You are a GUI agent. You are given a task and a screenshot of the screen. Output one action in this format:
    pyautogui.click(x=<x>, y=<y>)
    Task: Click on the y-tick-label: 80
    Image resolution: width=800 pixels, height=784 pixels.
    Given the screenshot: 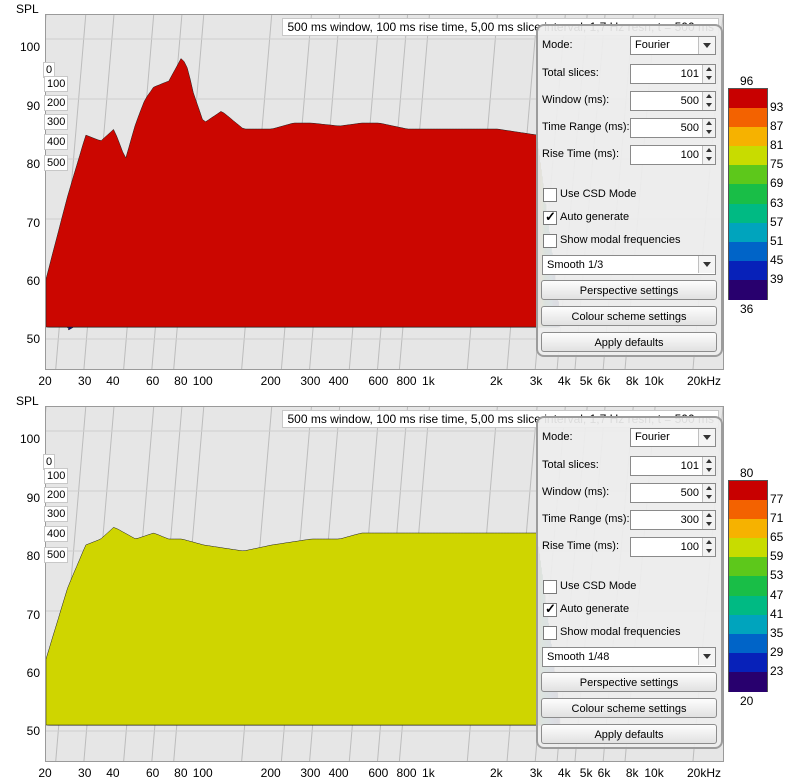 What is the action you would take?
    pyautogui.click(x=33, y=556)
    